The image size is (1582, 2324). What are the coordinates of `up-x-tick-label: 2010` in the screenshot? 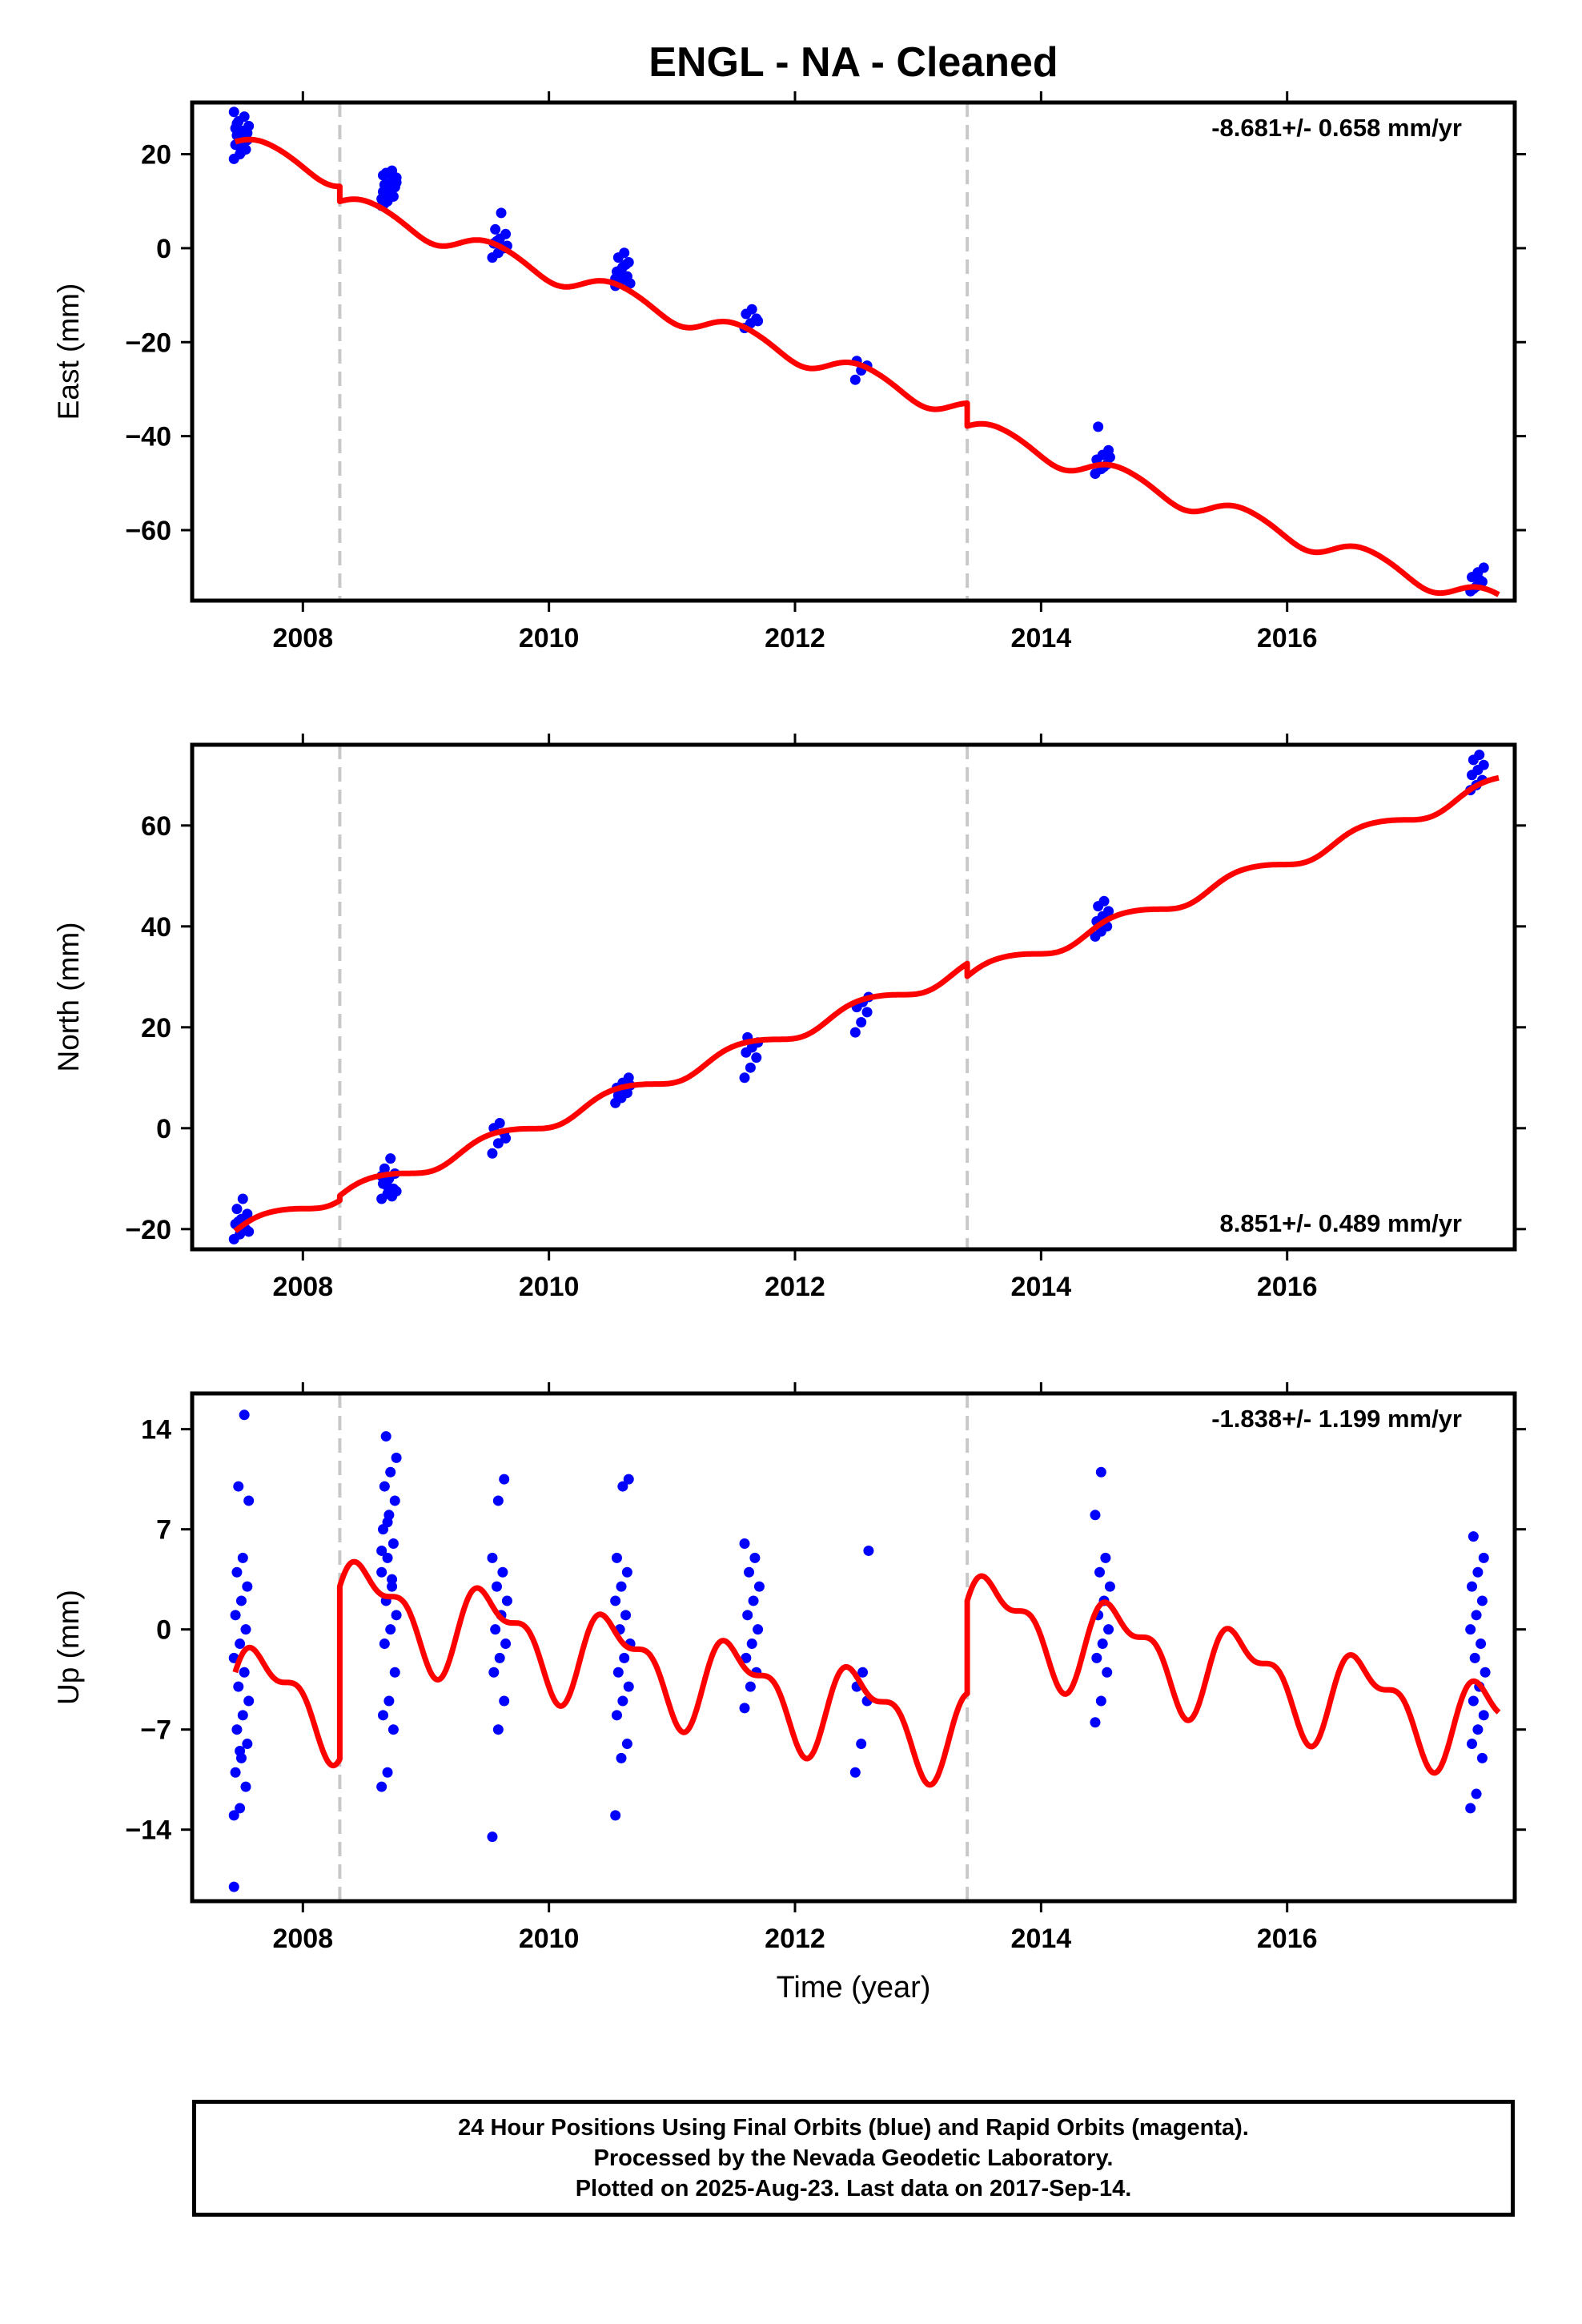 It's located at (549, 1939).